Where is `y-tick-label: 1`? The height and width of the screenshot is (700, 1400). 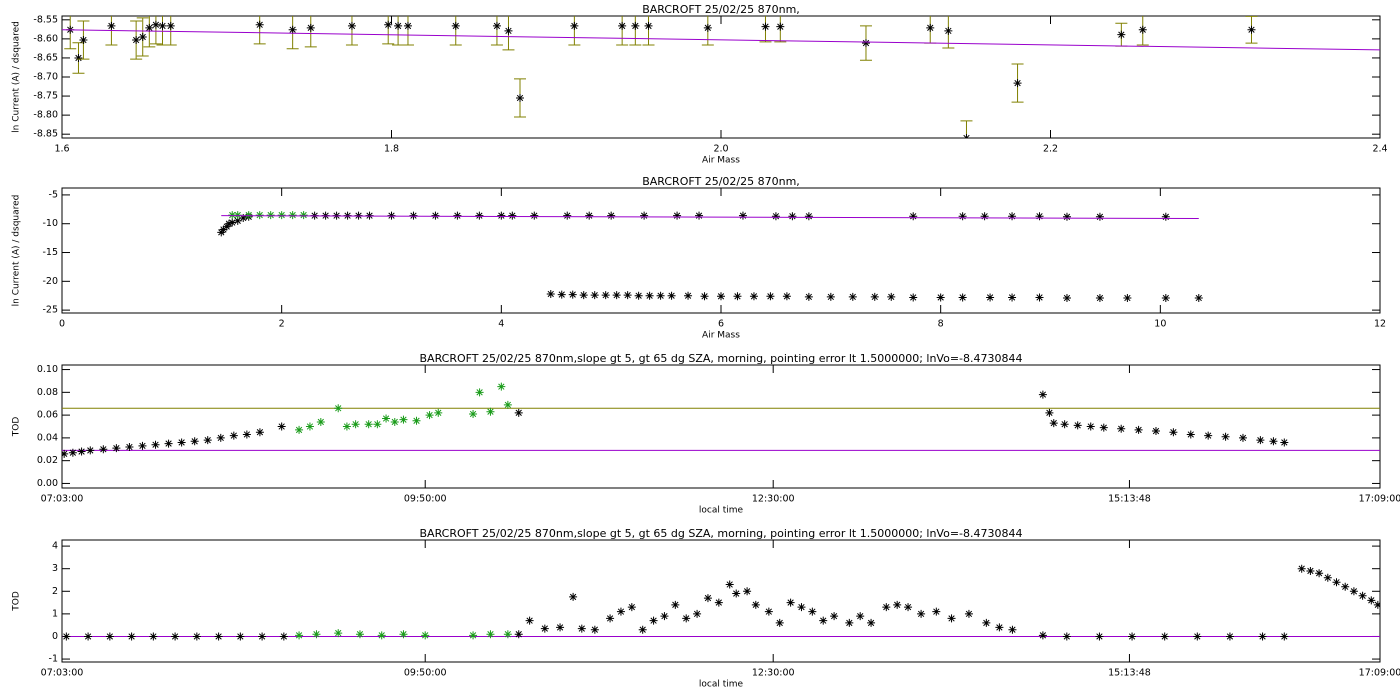 y-tick-label: 1 is located at coordinates (55, 613).